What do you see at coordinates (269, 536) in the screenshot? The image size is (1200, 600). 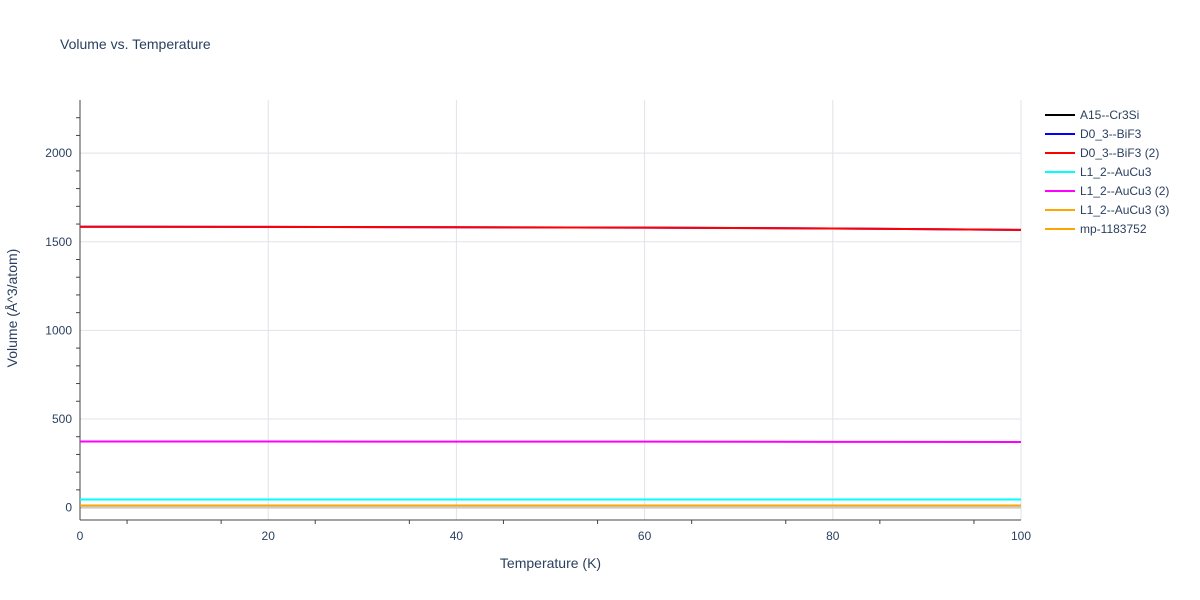 I see `x-tick-label: 20` at bounding box center [269, 536].